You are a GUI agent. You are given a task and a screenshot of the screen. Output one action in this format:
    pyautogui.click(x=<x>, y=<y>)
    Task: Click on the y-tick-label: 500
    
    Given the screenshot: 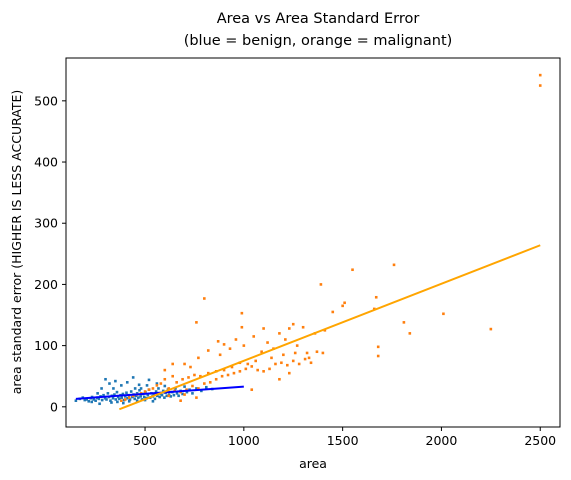 What is the action you would take?
    pyautogui.click(x=46, y=100)
    